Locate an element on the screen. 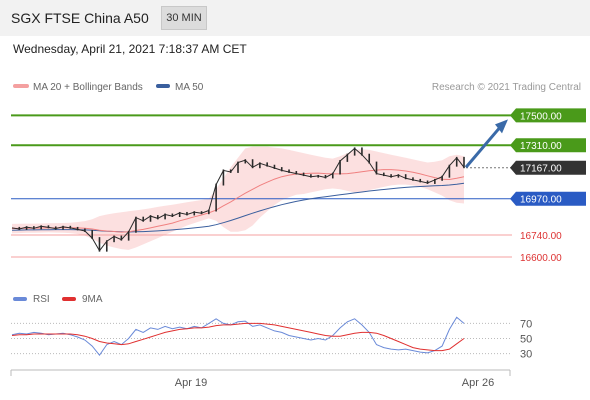  projection-arrow-shaft is located at coordinates (483, 147).